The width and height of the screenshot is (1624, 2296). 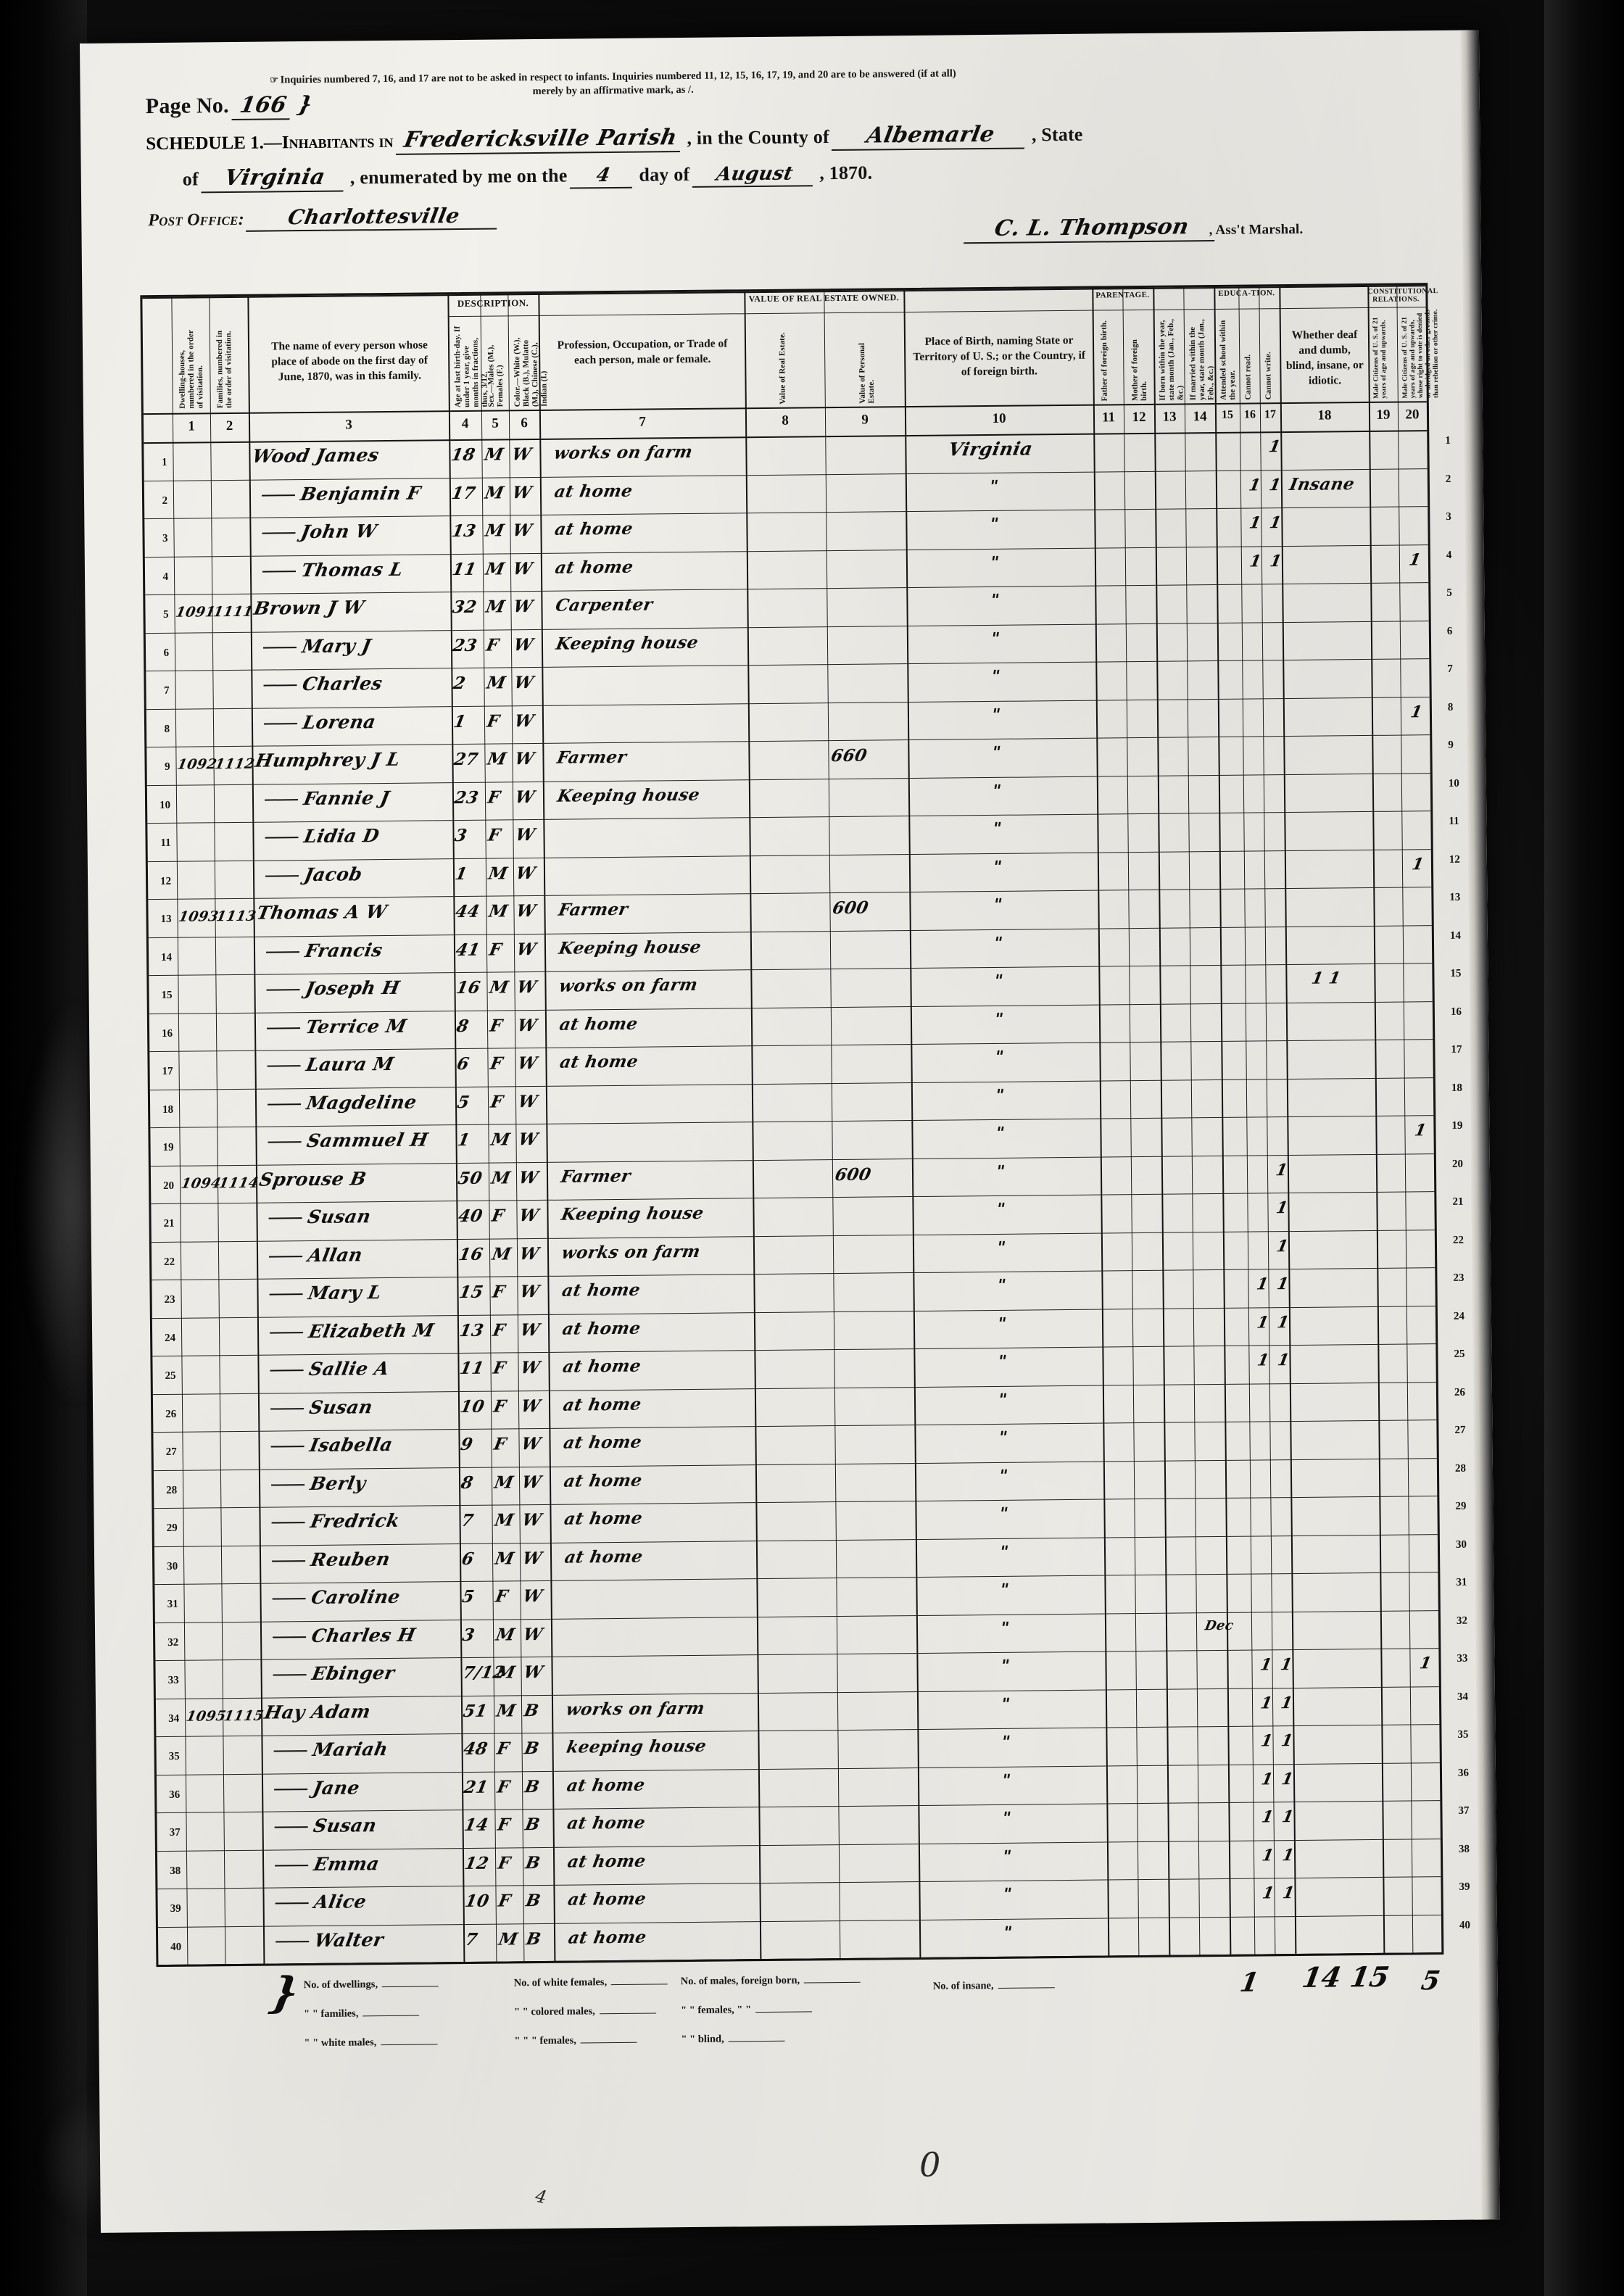 What do you see at coordinates (175, 1871) in the screenshot?
I see `row-number-left: 38` at bounding box center [175, 1871].